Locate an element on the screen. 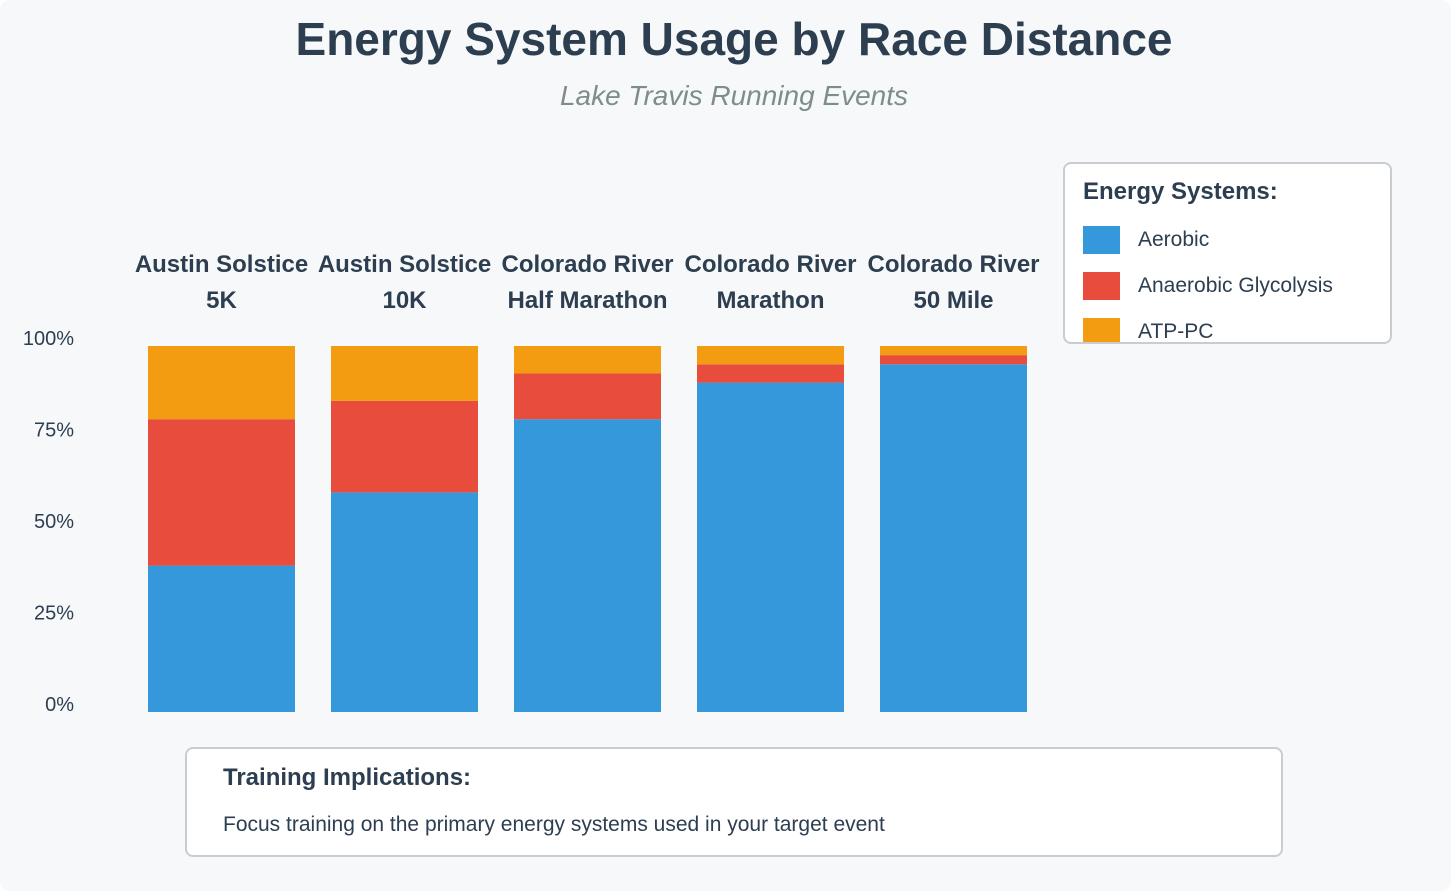  y-tick-label-25: 25% is located at coordinates (54, 614).